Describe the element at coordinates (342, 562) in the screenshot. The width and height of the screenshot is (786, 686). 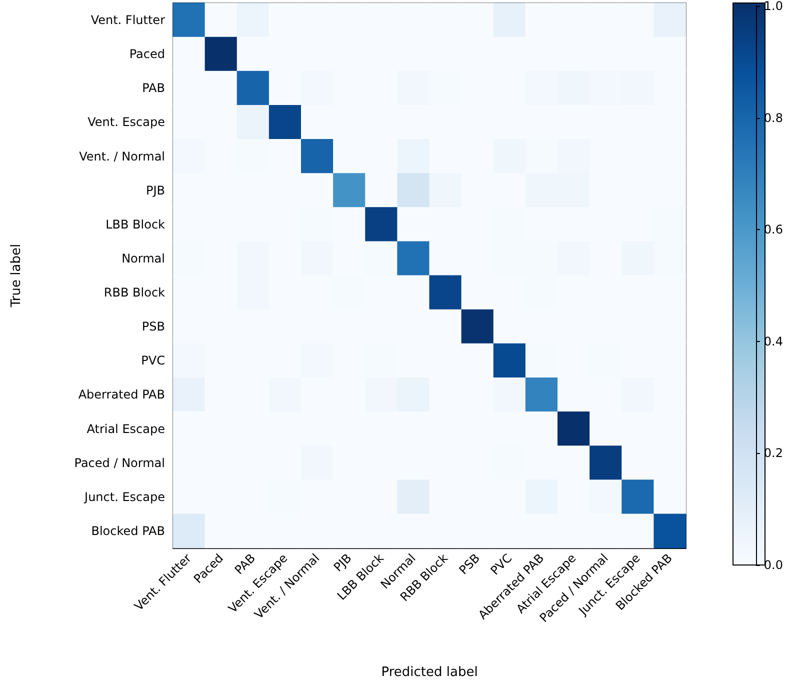
I see `x-tick-label: PJB` at that location.